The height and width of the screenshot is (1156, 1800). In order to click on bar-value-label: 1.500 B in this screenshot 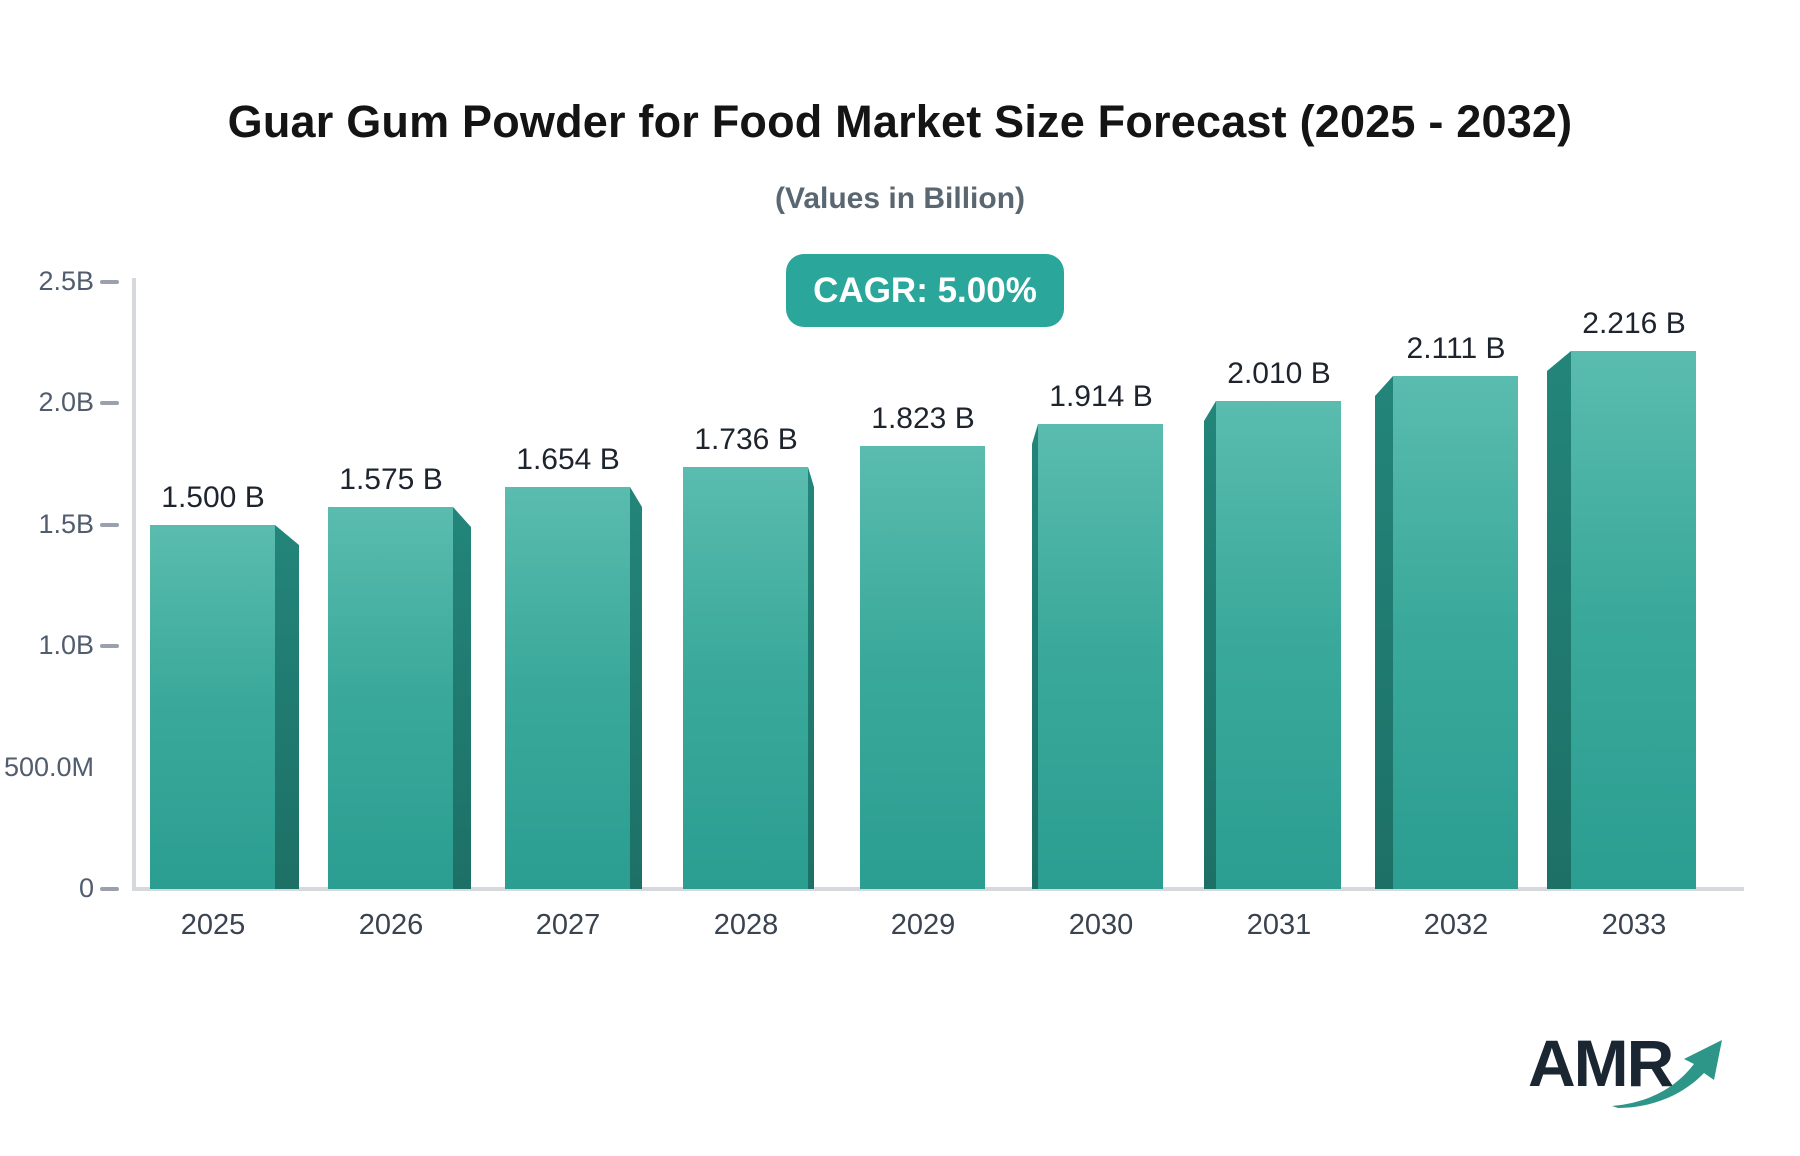, I will do `click(213, 497)`.